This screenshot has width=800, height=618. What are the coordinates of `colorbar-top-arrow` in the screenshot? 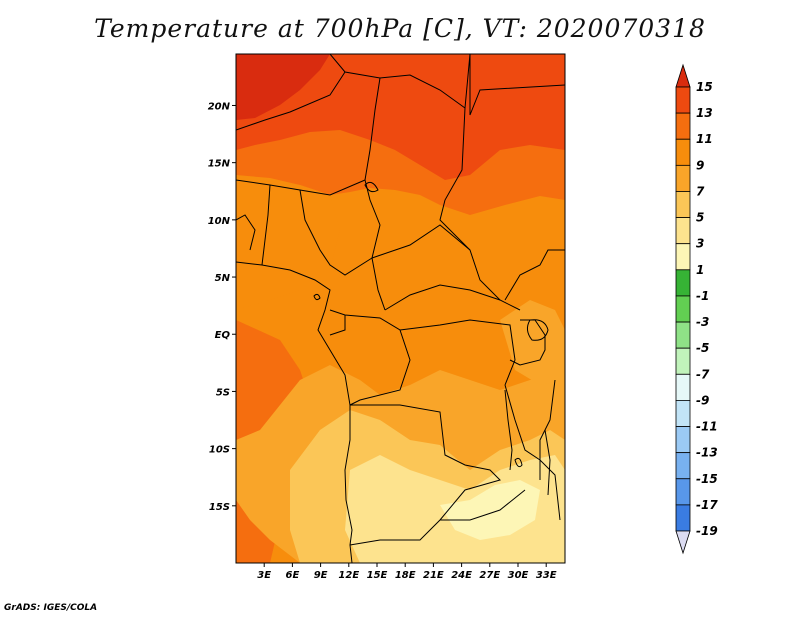 It's located at (683, 75).